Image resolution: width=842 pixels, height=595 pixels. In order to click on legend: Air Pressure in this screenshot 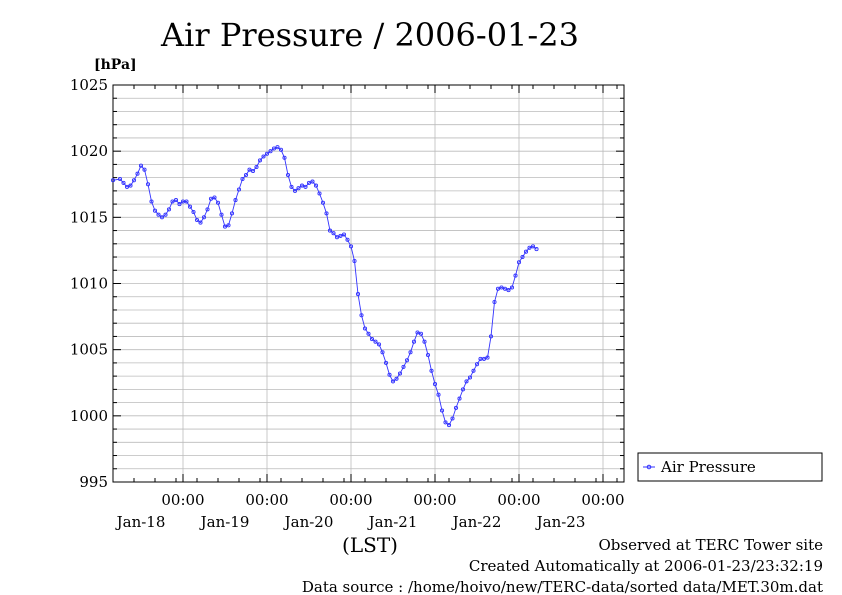, I will do `click(730, 467)`.